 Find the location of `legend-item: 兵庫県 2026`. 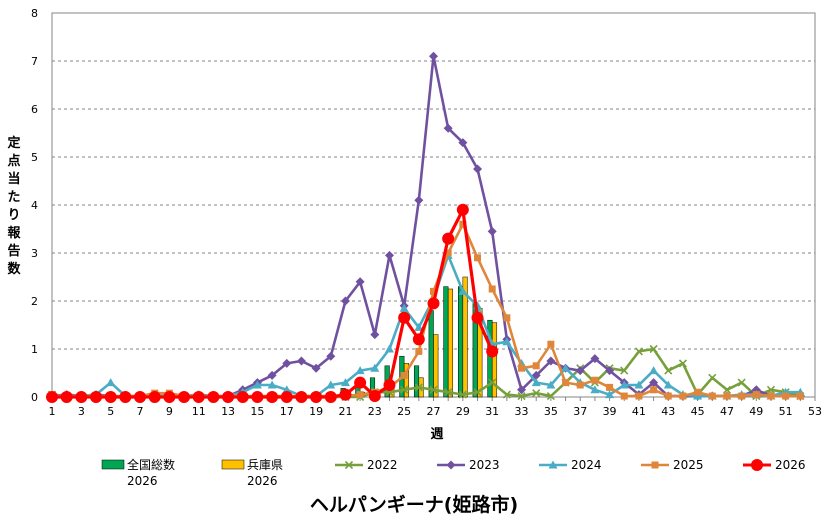

legend-item: 兵庫県 2026 is located at coordinates (252, 473).